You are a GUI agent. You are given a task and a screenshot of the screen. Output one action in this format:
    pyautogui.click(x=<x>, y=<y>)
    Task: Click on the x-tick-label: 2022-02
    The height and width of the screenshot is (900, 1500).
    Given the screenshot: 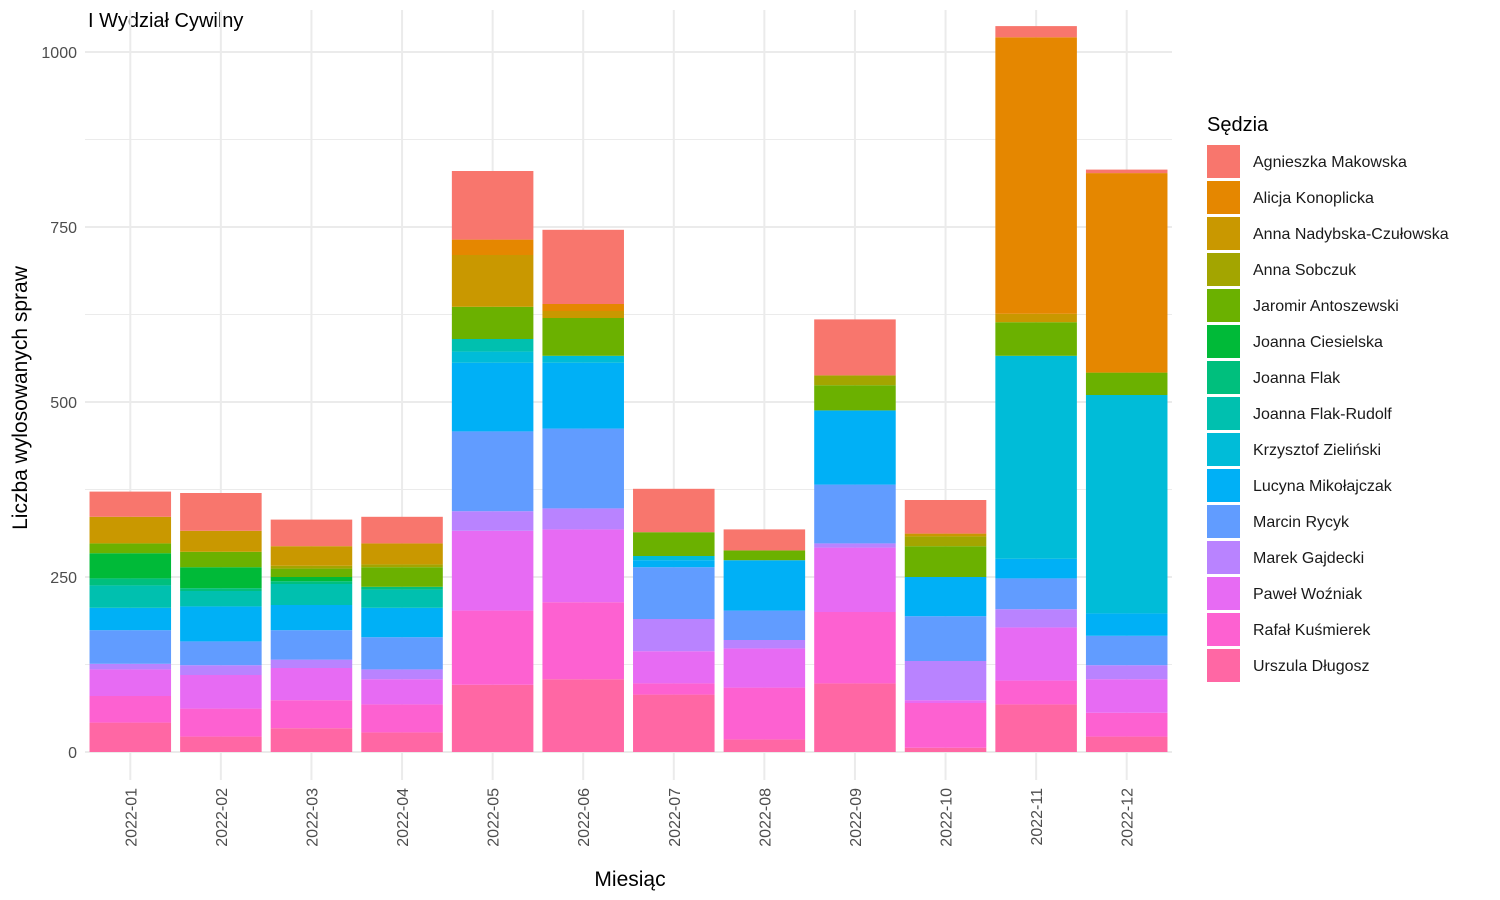 What is the action you would take?
    pyautogui.click(x=222, y=817)
    